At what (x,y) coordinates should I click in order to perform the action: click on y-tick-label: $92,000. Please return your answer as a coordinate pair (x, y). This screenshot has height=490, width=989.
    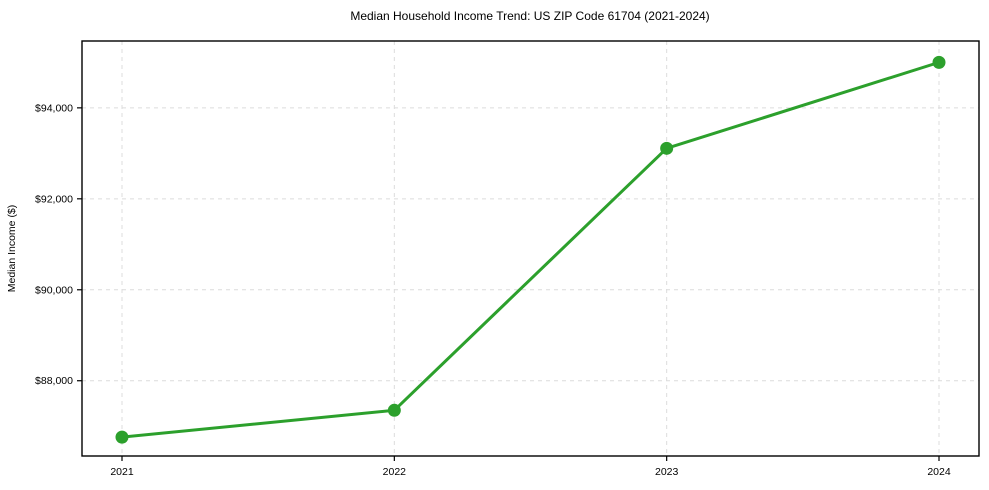
    Looking at the image, I should click on (54, 199).